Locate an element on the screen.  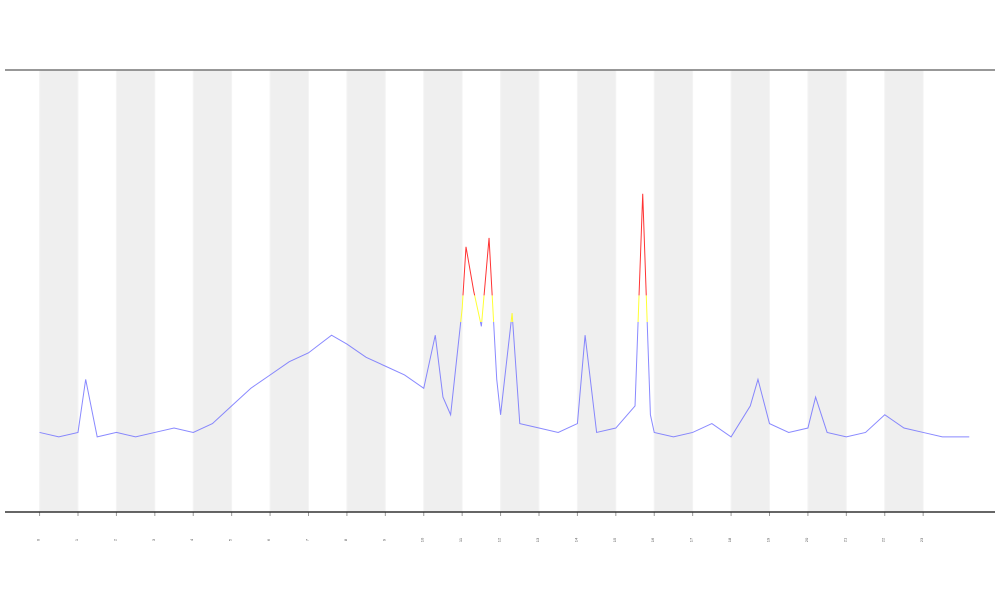
x-tick-label: 12 is located at coordinates (499, 539).